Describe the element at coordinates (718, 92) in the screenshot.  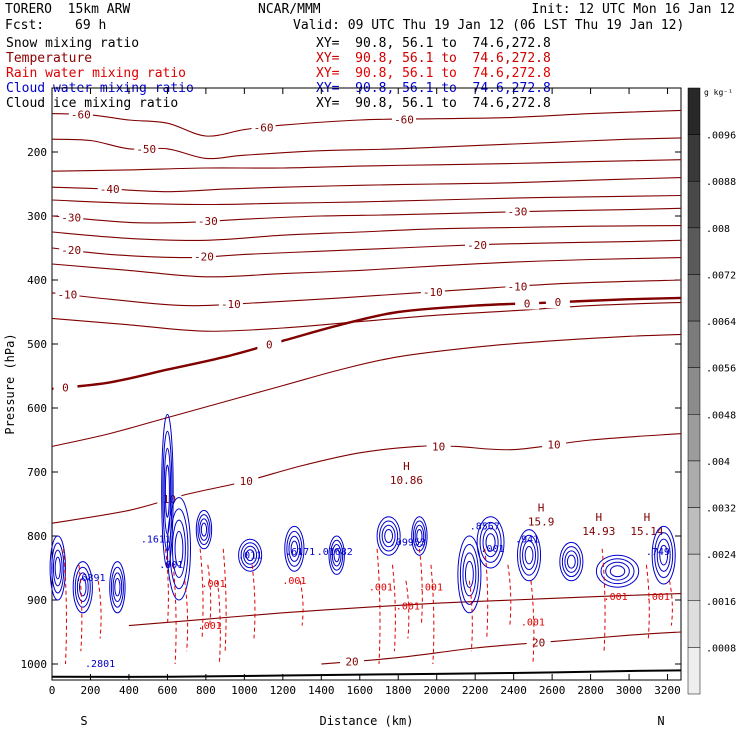
I see `colorbar-unit: g kg⁻¹` at that location.